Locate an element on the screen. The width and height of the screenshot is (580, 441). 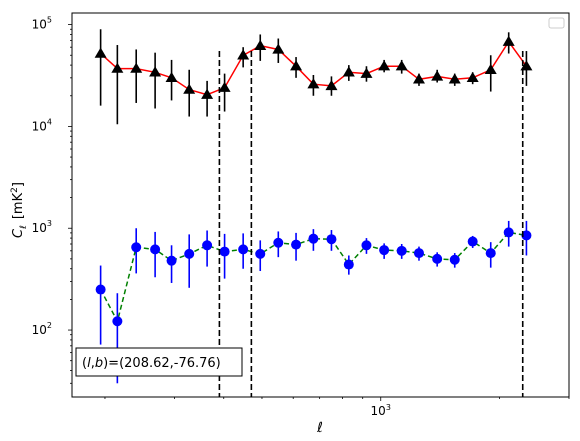
annotation-box is located at coordinates (159, 362).